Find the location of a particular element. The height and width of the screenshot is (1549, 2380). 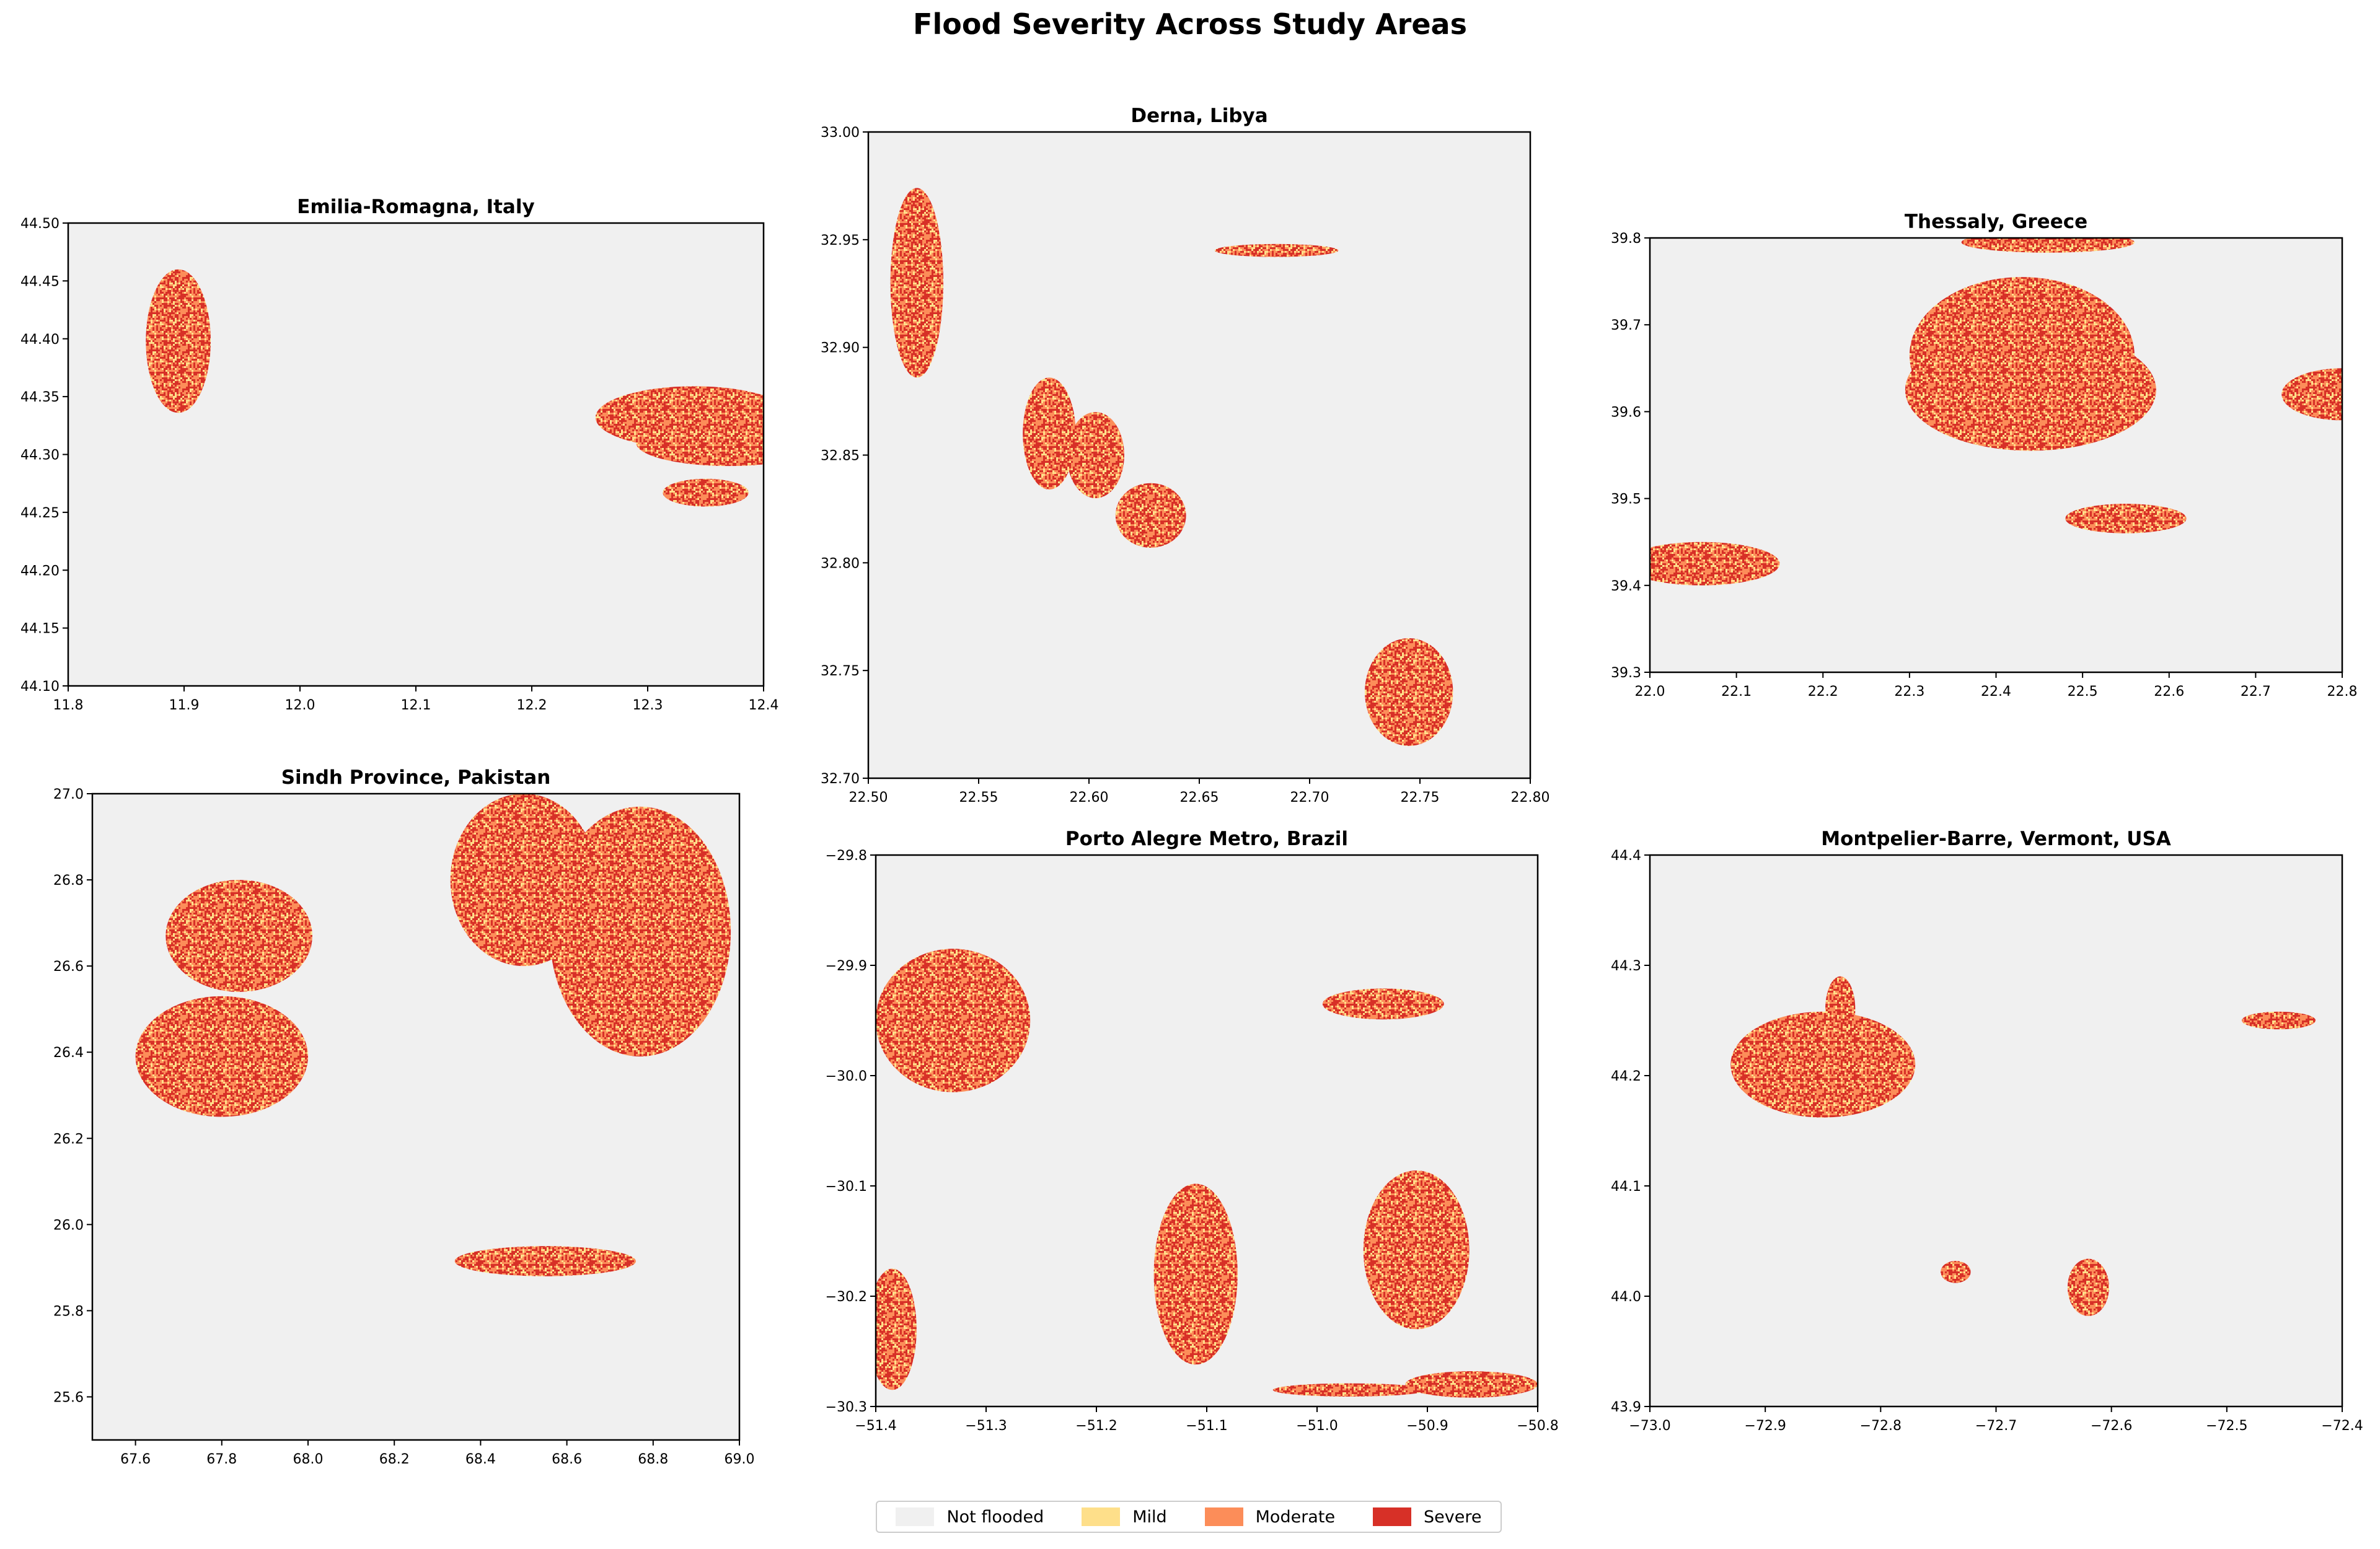

x-tick-label: 22.2 is located at coordinates (1823, 692).